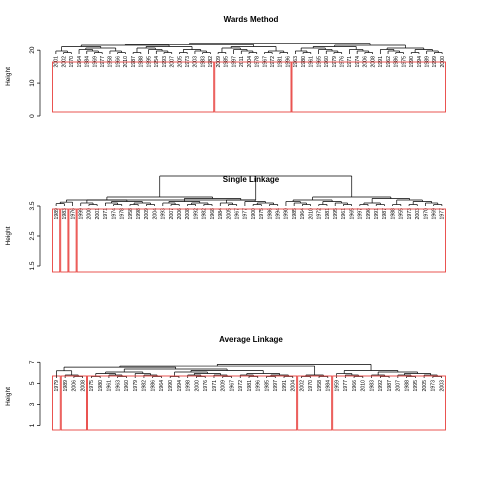 The image size is (480, 480). Describe the element at coordinates (285, 386) in the screenshot. I see `leaf-label: 1991` at that location.